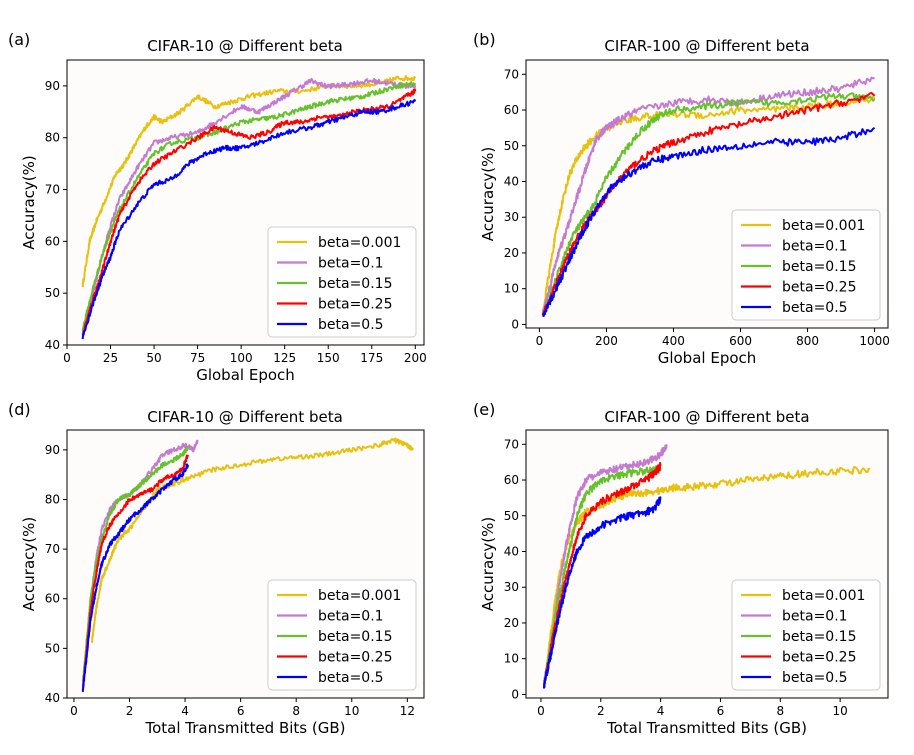 This screenshot has width=914, height=755. I want to click on panel-label: (b), so click(484, 39).